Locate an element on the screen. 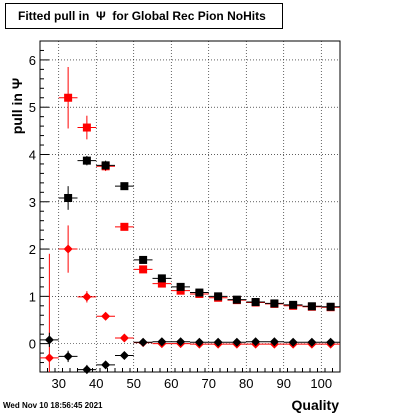 The height and width of the screenshot is (414, 400). x-tick-label: 100 is located at coordinates (321, 383).